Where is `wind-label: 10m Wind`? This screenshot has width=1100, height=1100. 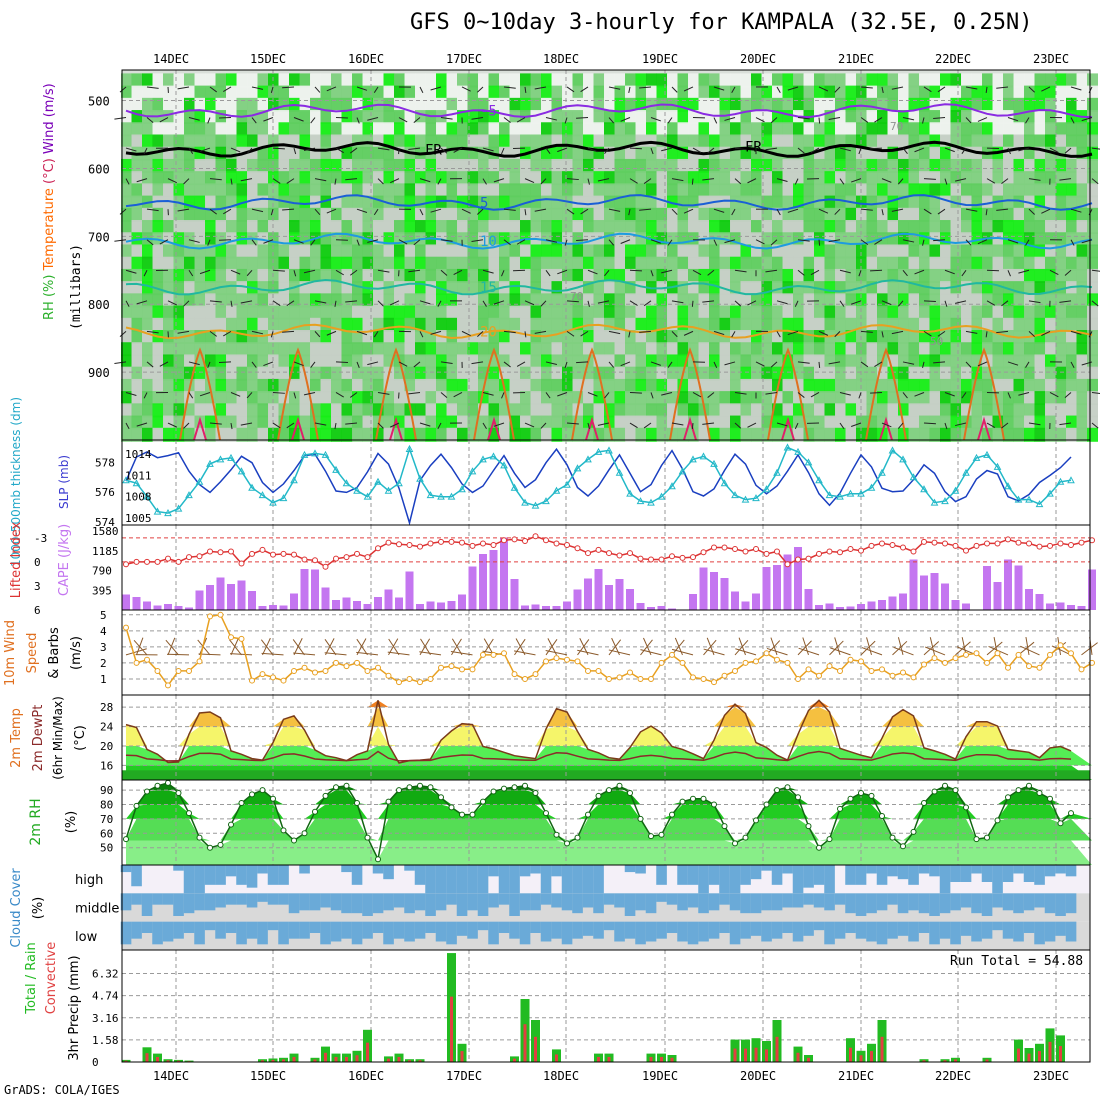 wind-label: 10m Wind is located at coordinates (10, 653).